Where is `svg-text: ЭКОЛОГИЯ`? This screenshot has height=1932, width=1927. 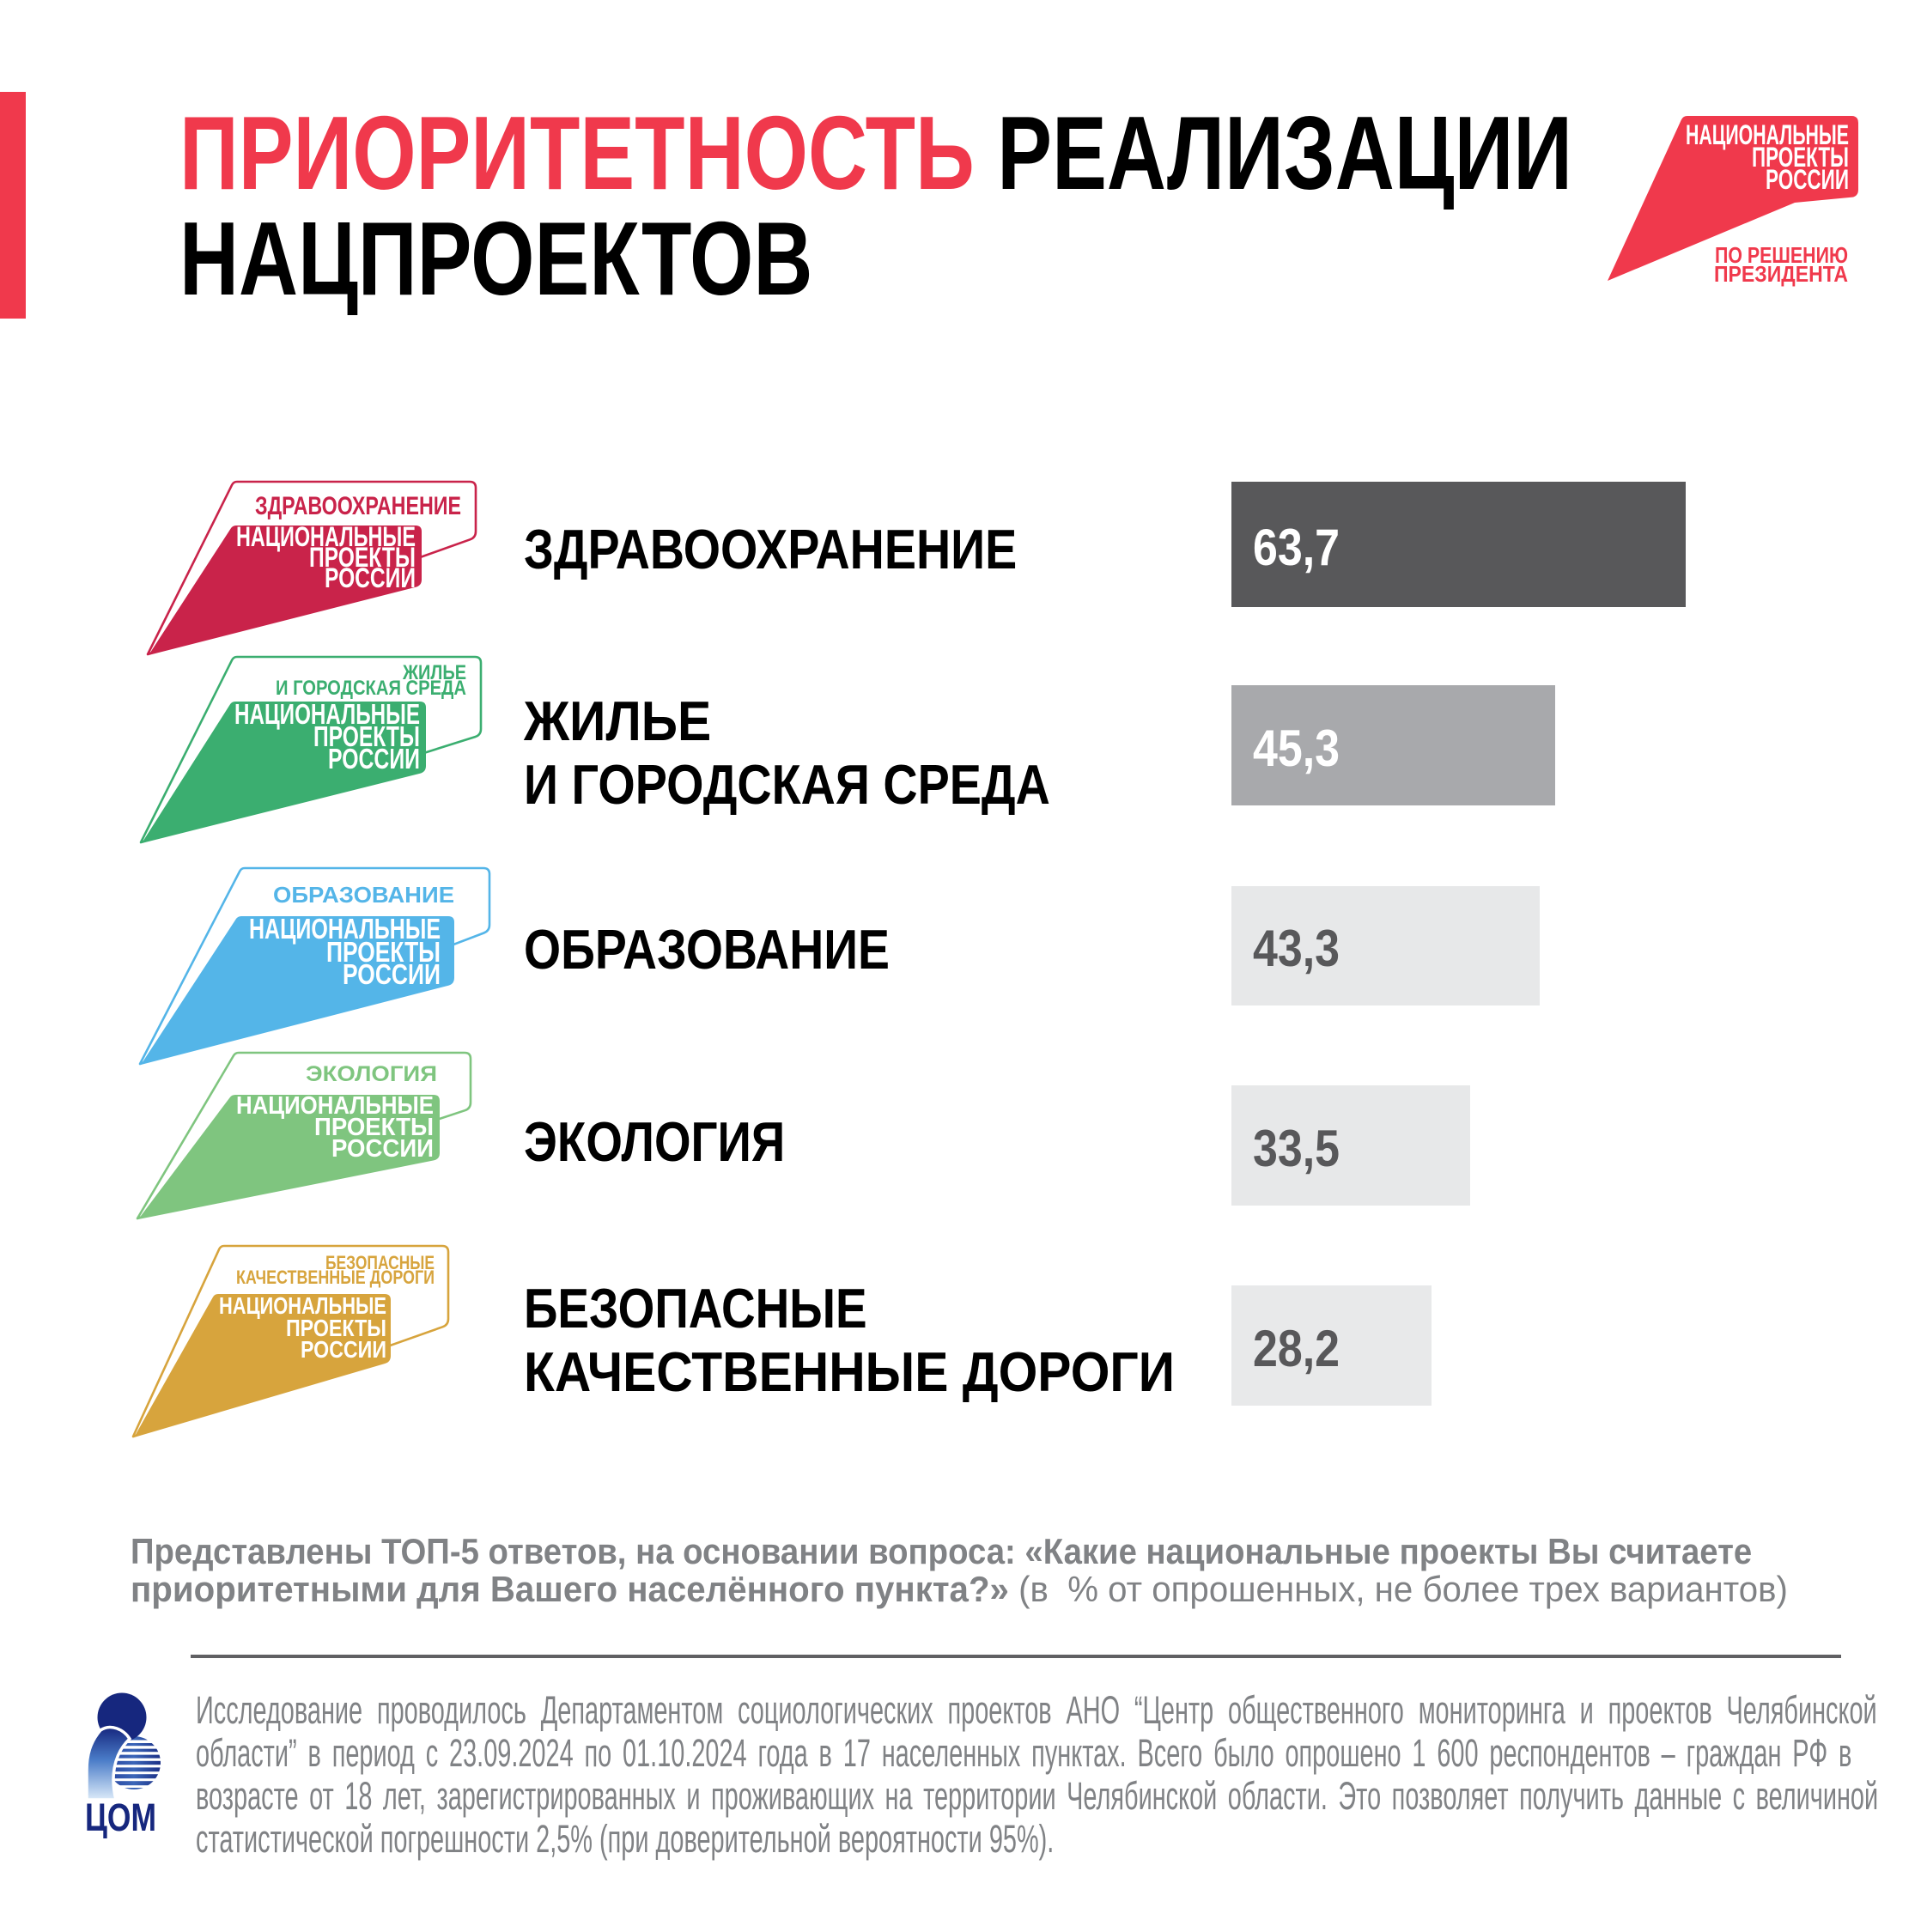
svg-text: ЭКОЛОГИЯ is located at coordinates (371, 1074).